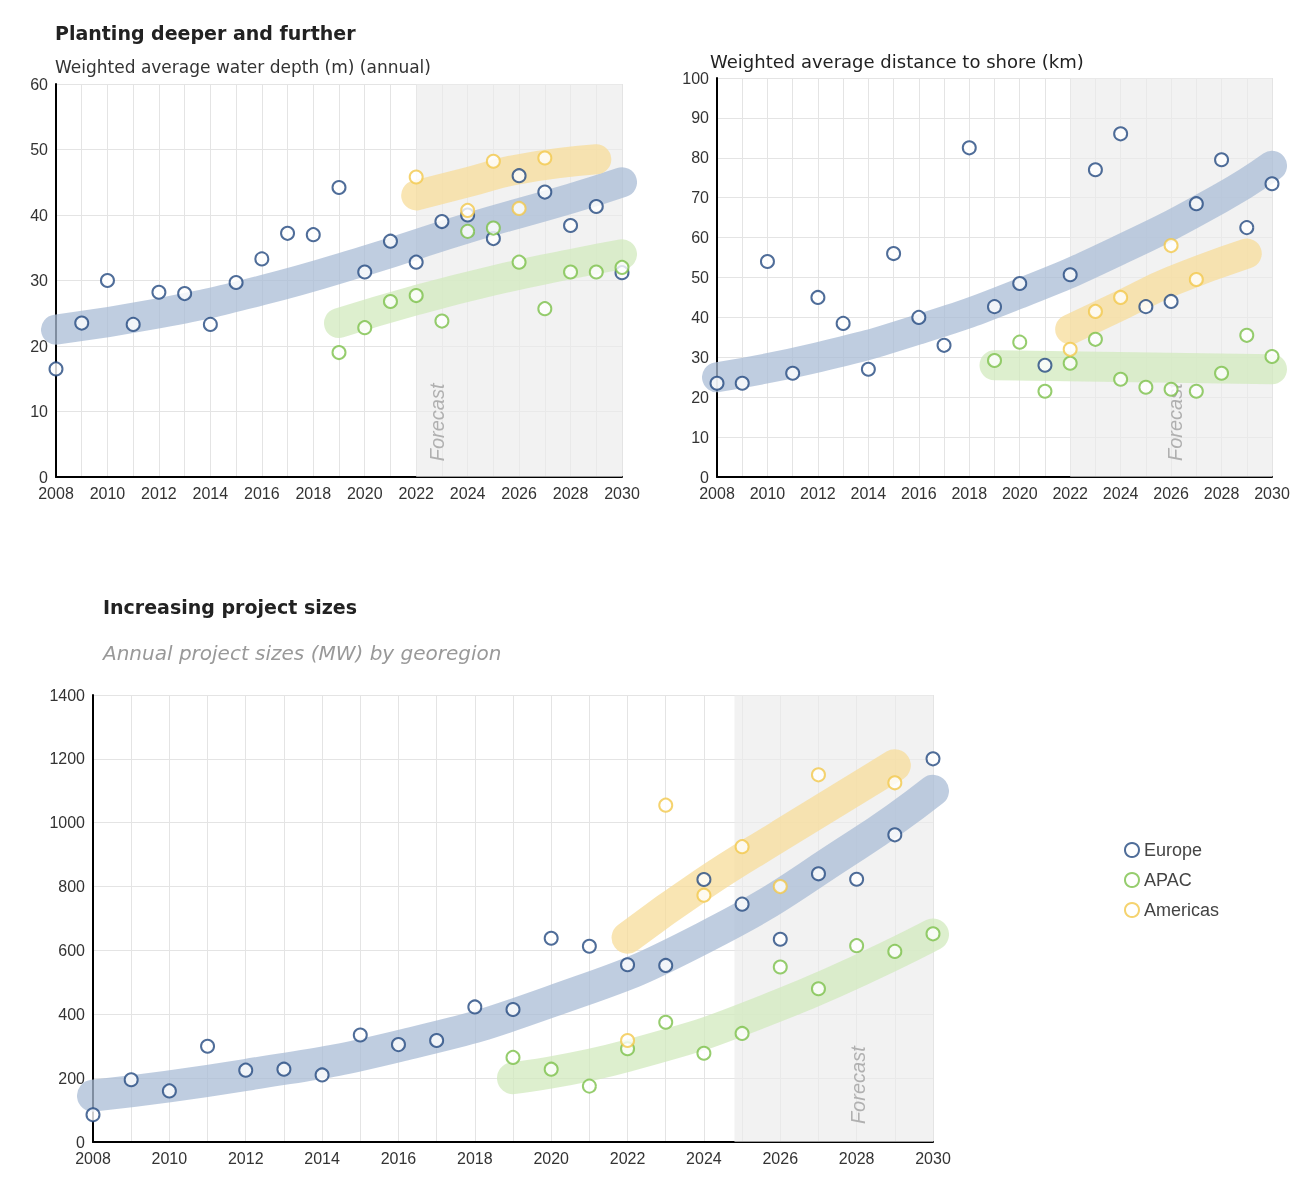 The image size is (1294, 1182). Describe the element at coordinates (897, 61) in the screenshot. I see `chart-title: Weighted average distance to shore (km)` at that location.